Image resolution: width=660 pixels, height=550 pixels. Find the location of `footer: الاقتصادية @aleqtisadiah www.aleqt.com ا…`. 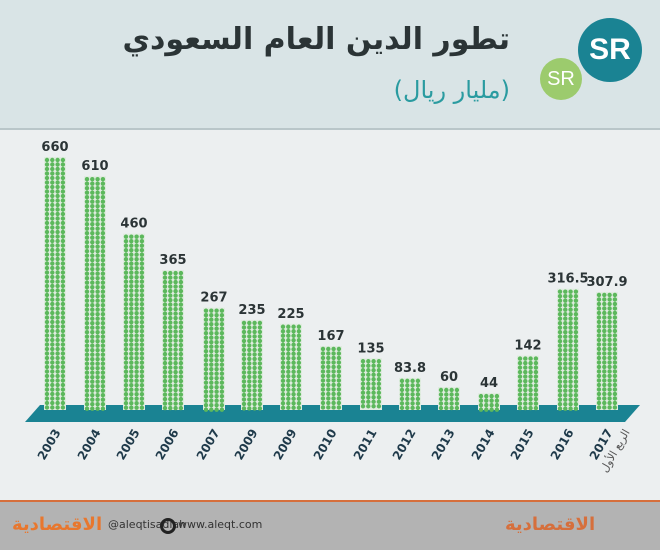

footer: الاقتصادية @aleqtisadiah www.aleqt.com ا… is located at coordinates (330, 525).